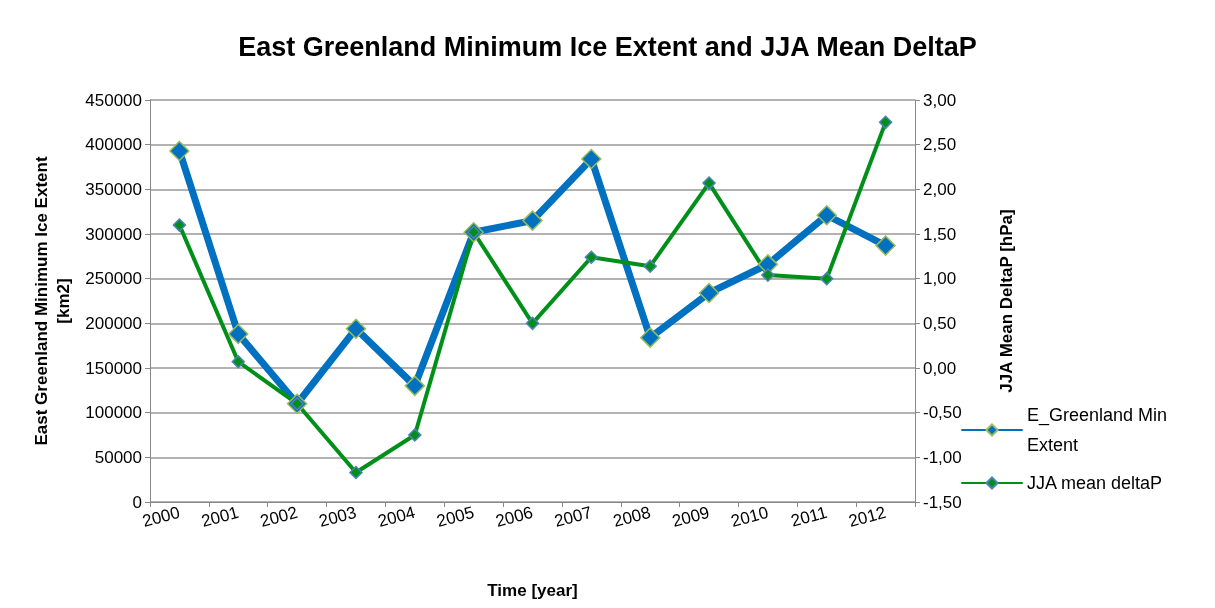  I want to click on x-tick-label: 2012, so click(867, 516).